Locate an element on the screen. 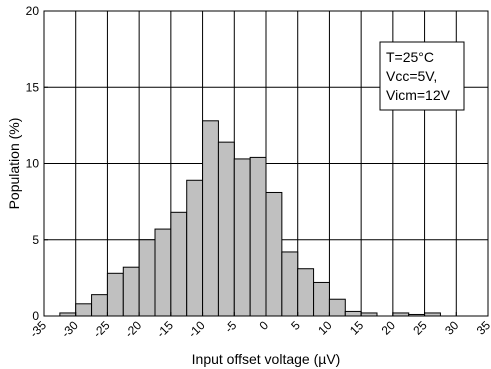 The image size is (491, 369). x-tick-label: -15 is located at coordinates (165, 329).